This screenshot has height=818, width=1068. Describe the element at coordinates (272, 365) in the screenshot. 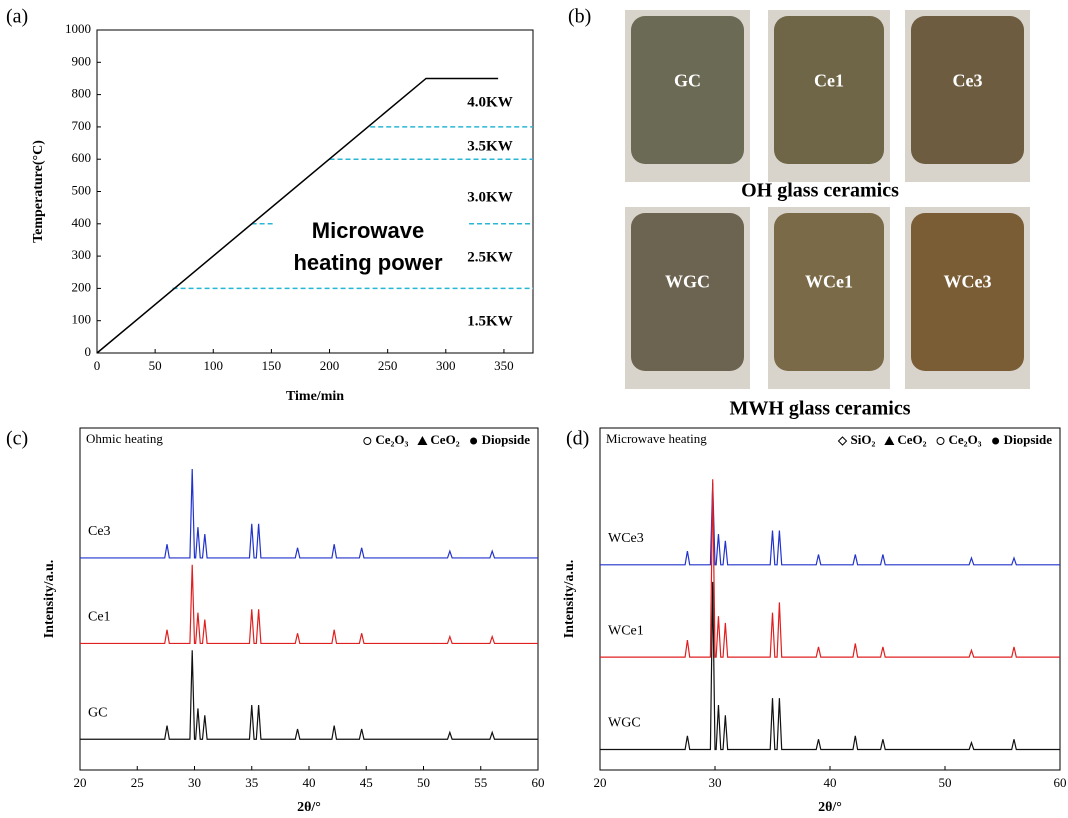

I see `x-tick-label: 150` at that location.